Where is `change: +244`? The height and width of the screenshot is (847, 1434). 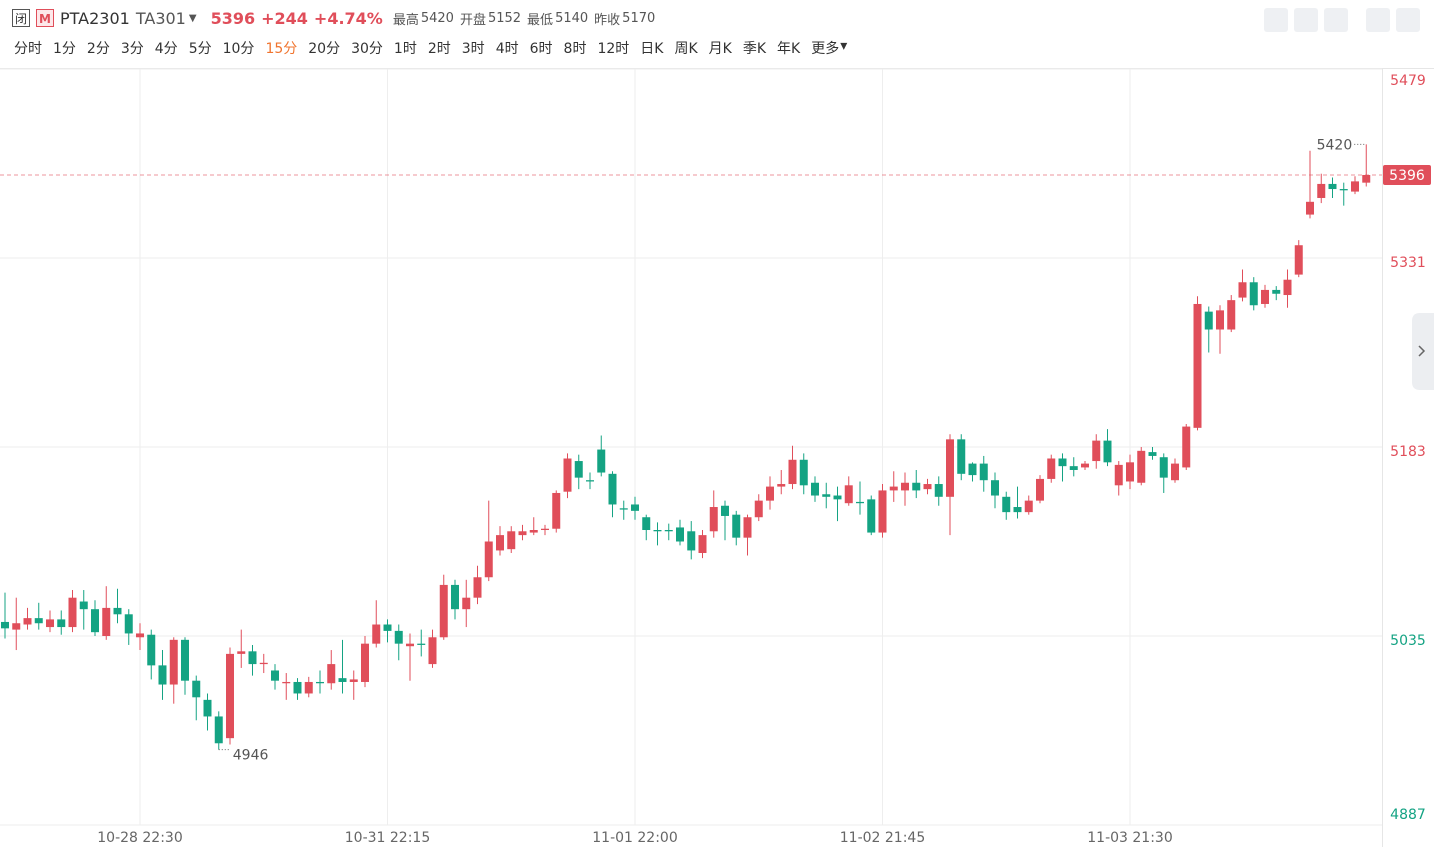 change: +244 is located at coordinates (284, 18).